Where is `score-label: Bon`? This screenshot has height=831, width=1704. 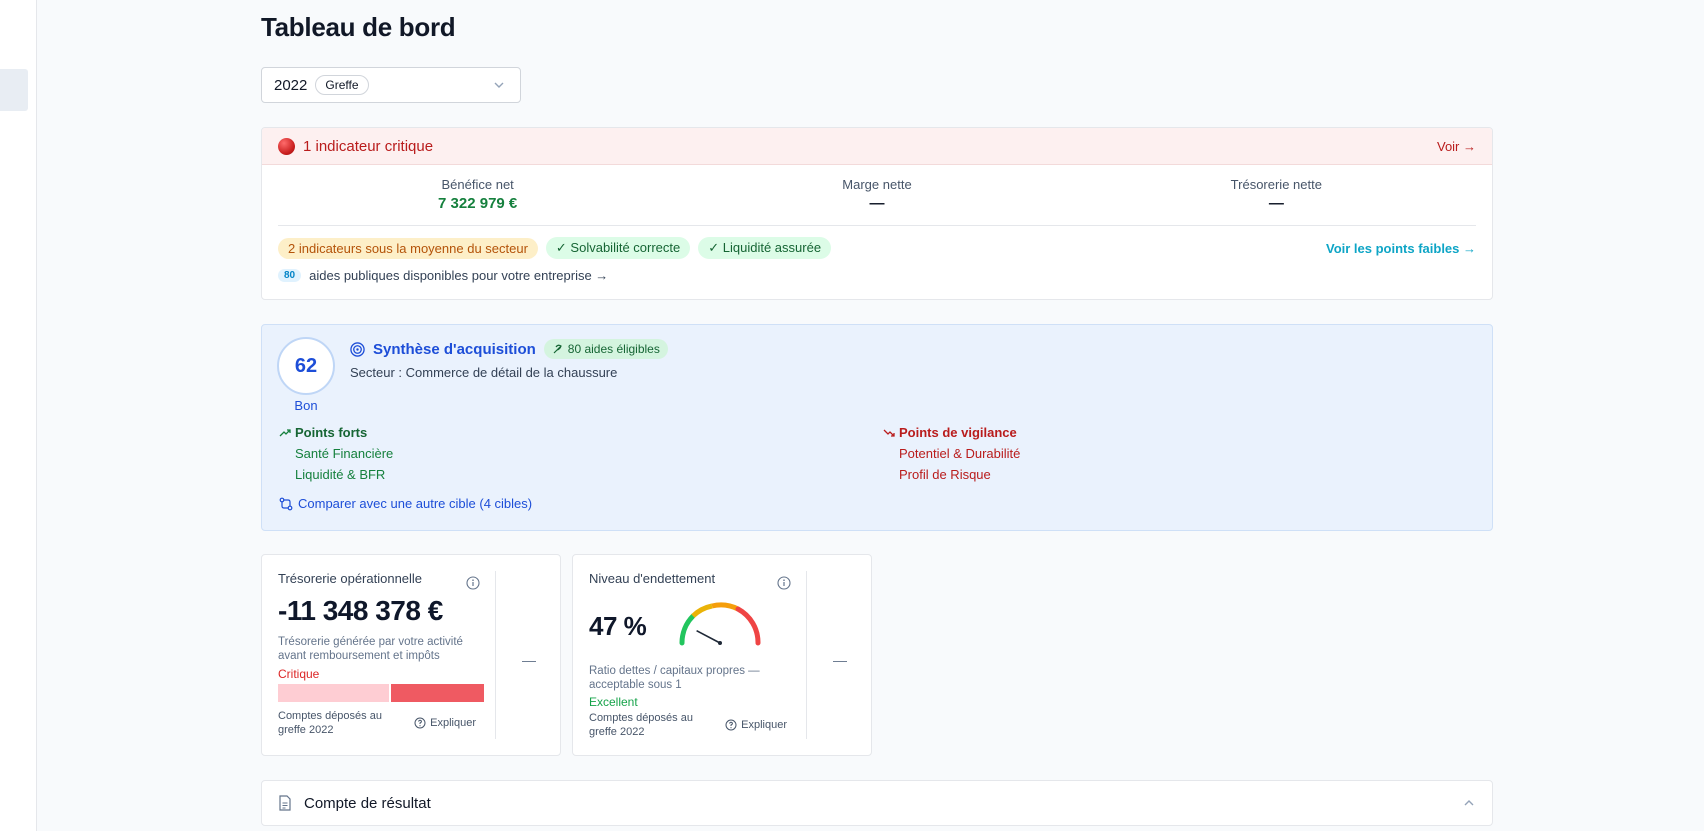
score-label: Bon is located at coordinates (306, 405).